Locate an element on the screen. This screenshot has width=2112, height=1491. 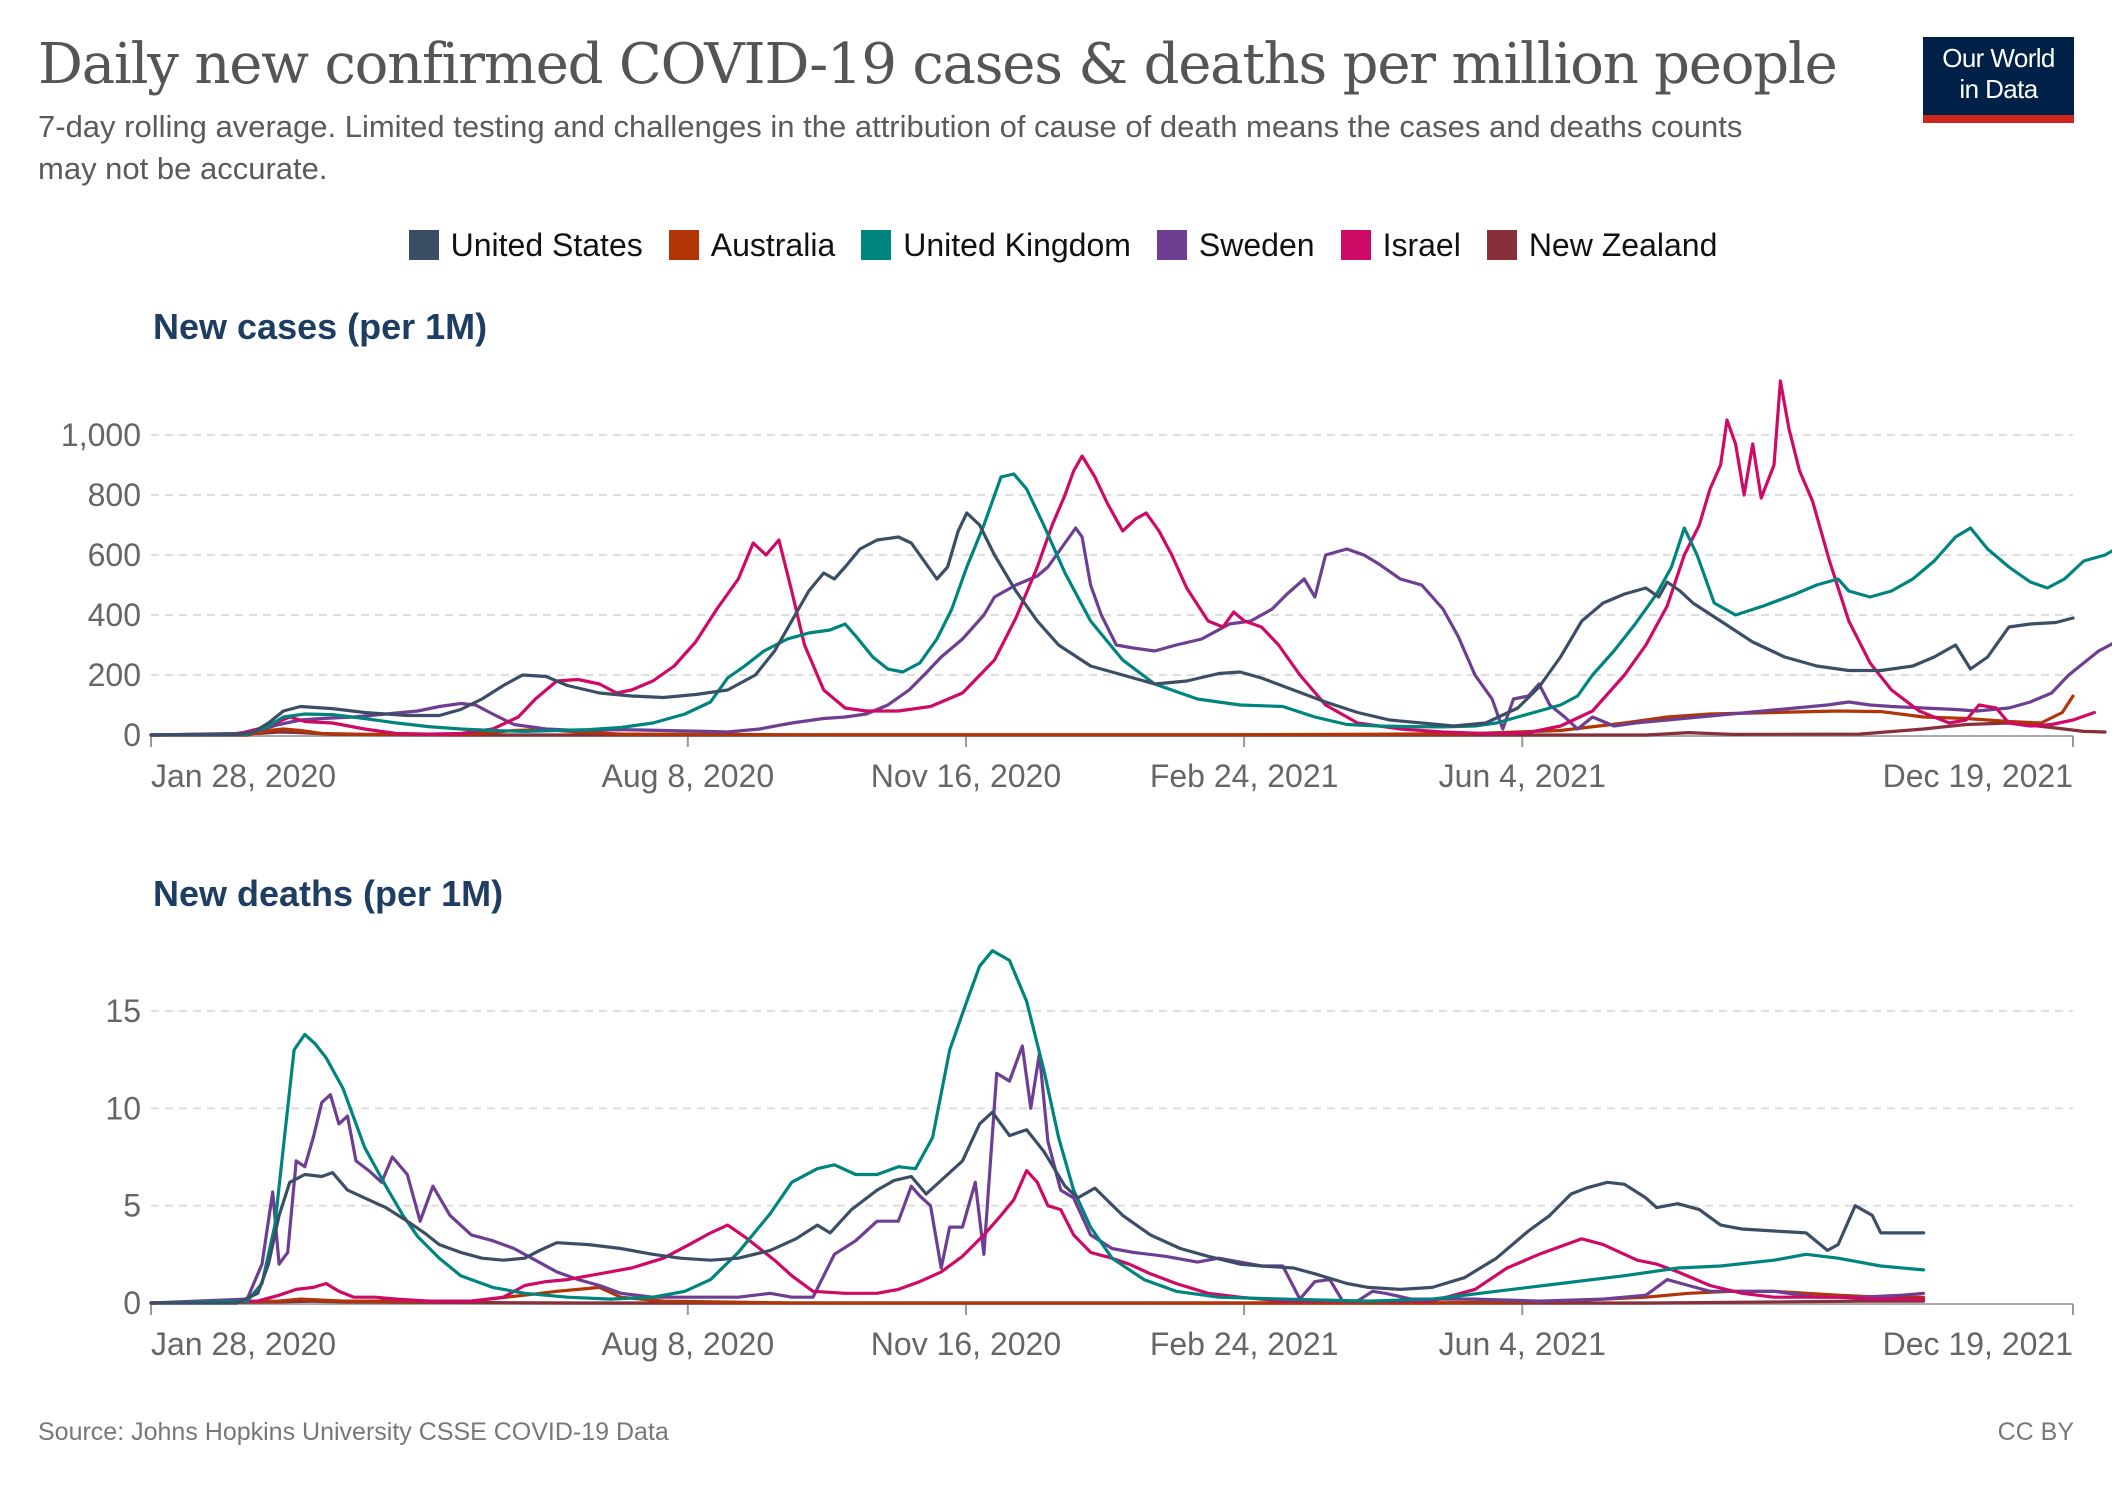
y-tick-label: 200 is located at coordinates (114, 675).